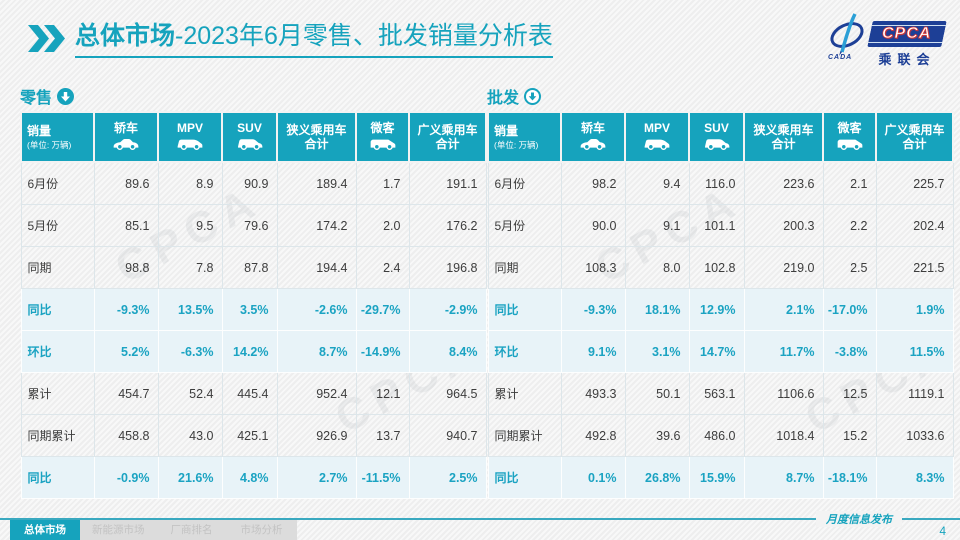  Describe the element at coordinates (45, 530) in the screenshot. I see `footer-tab-1: 总体市场` at that location.